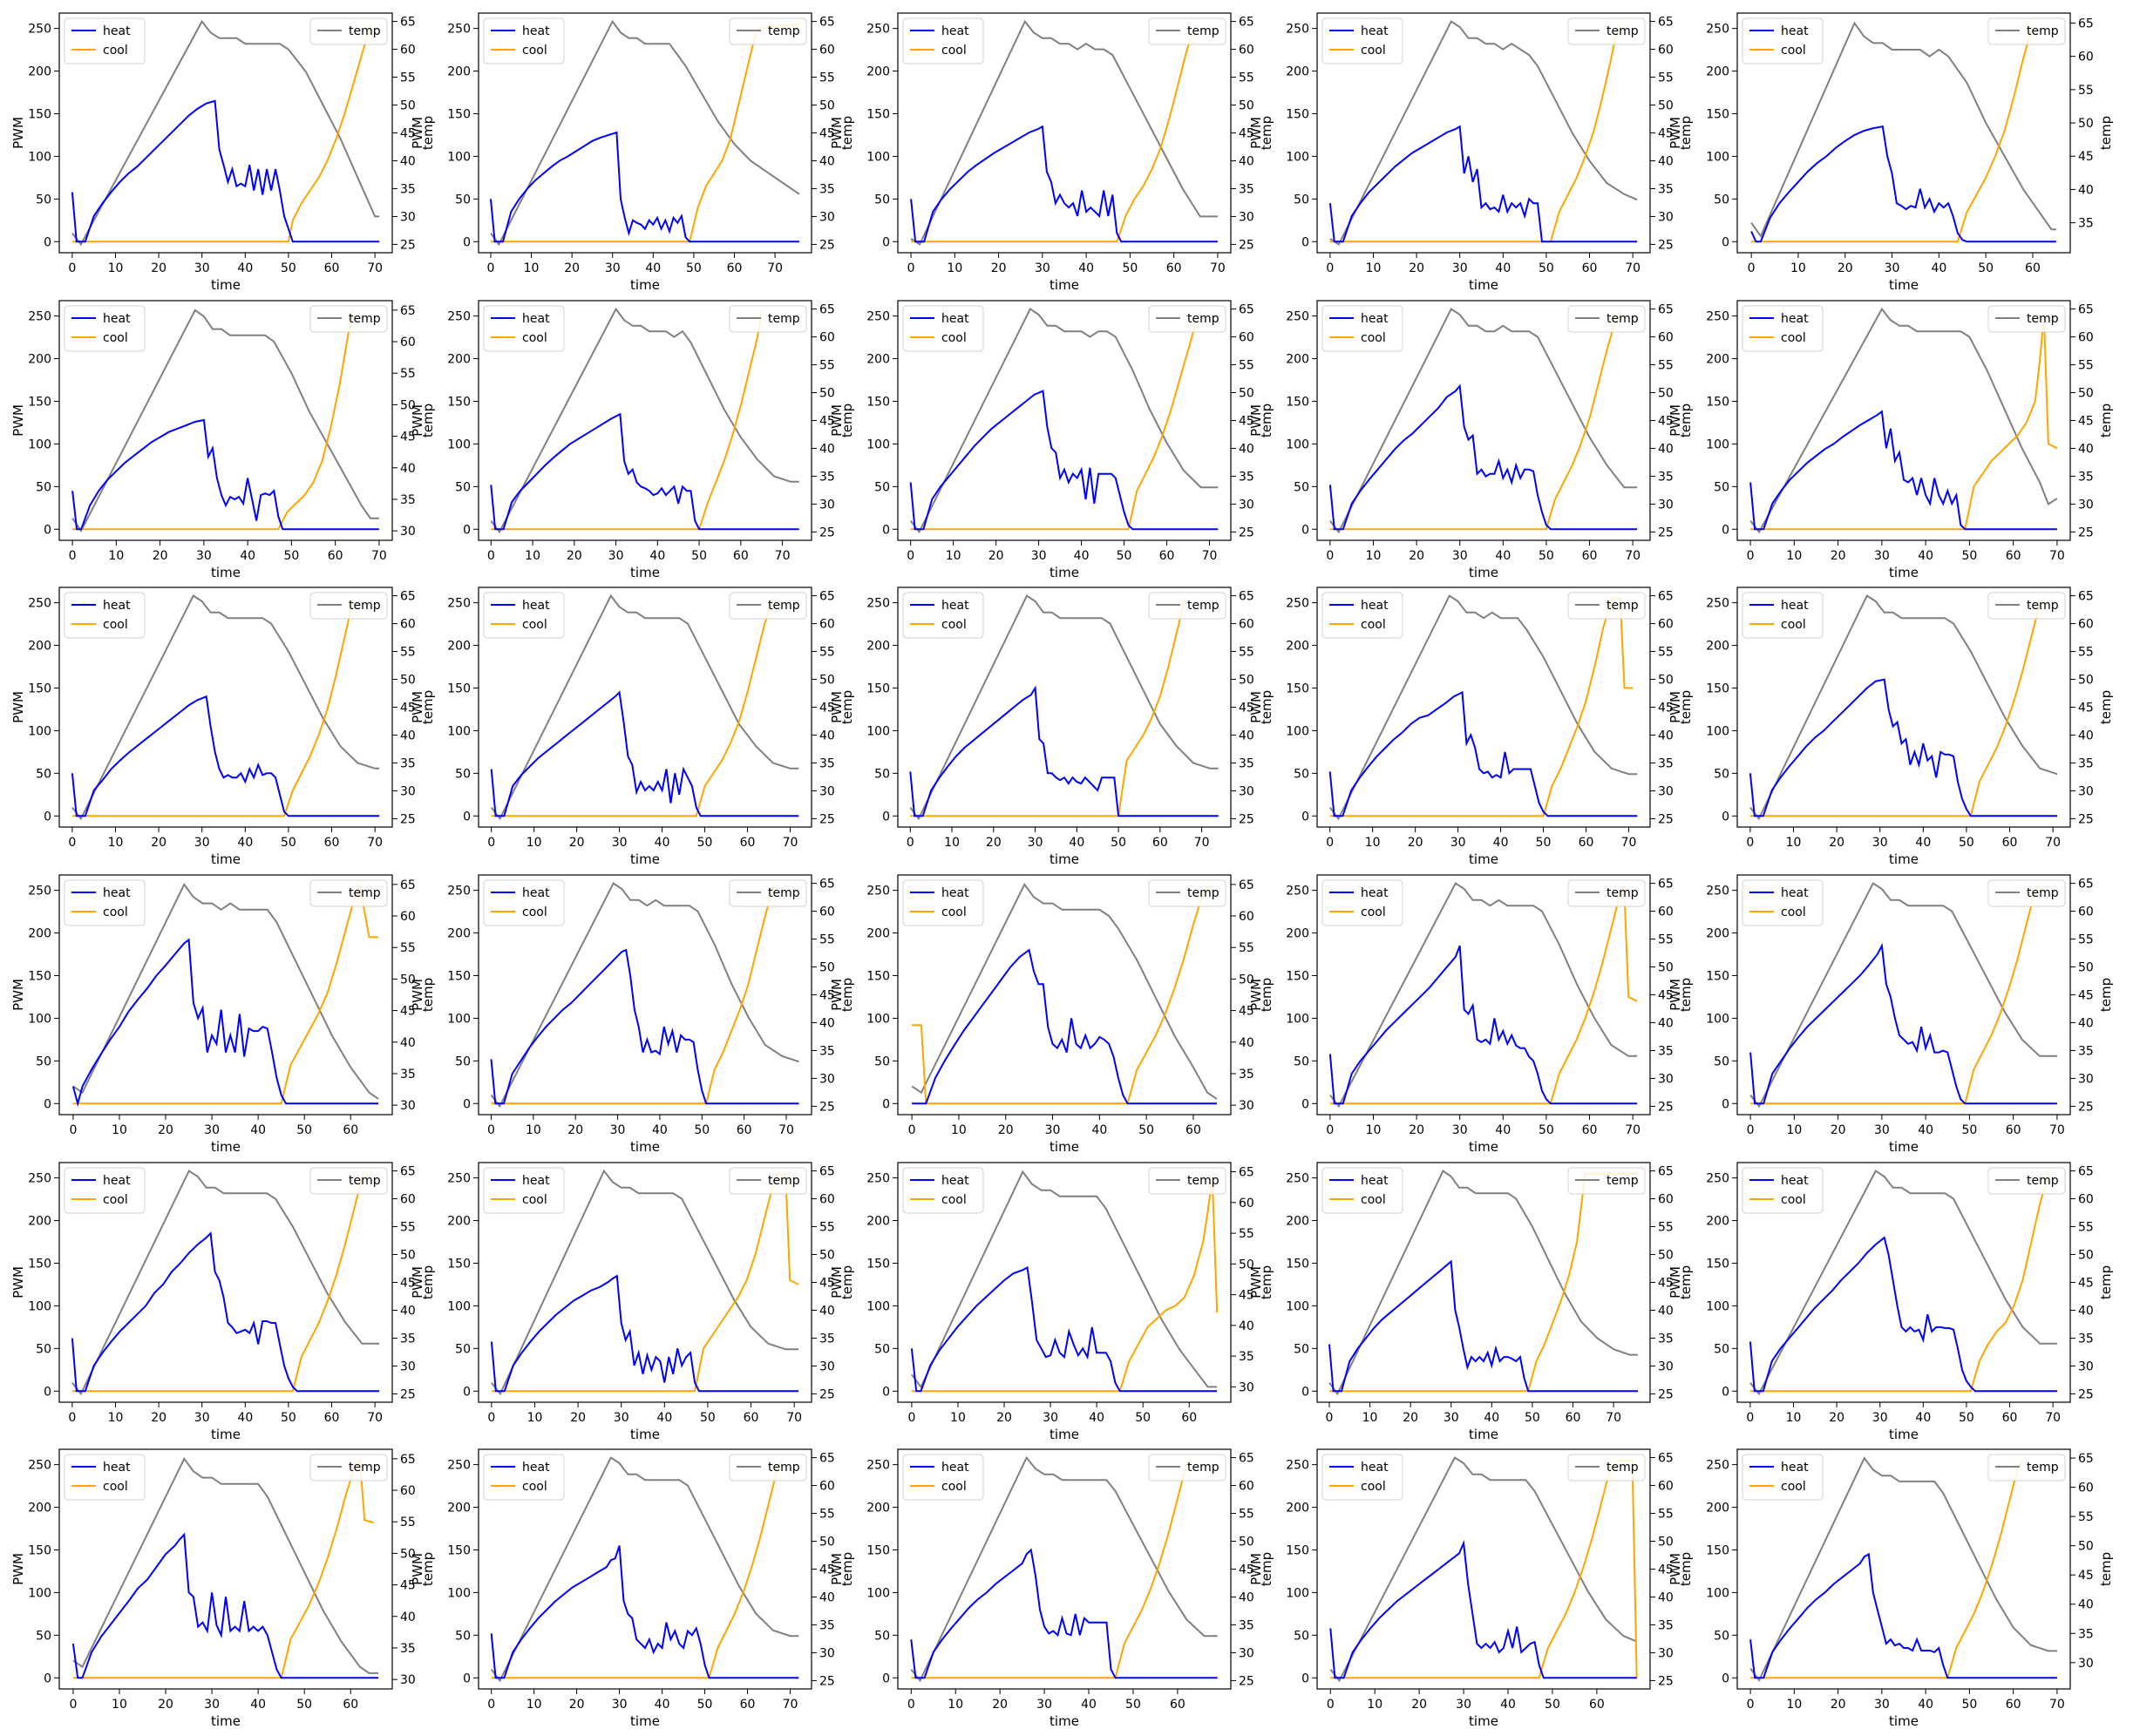 The height and width of the screenshot is (1736, 2133). I want to click on heat-line, so click(225, 171).